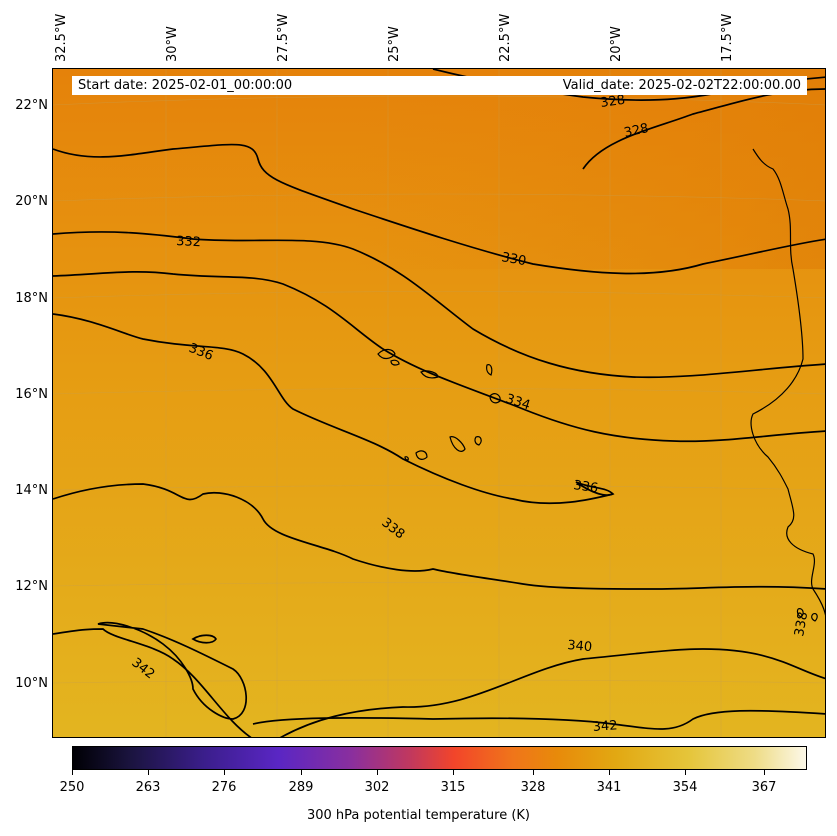 The height and width of the screenshot is (836, 837). What do you see at coordinates (685, 787) in the screenshot?
I see `colorbar-label-354: 354` at bounding box center [685, 787].